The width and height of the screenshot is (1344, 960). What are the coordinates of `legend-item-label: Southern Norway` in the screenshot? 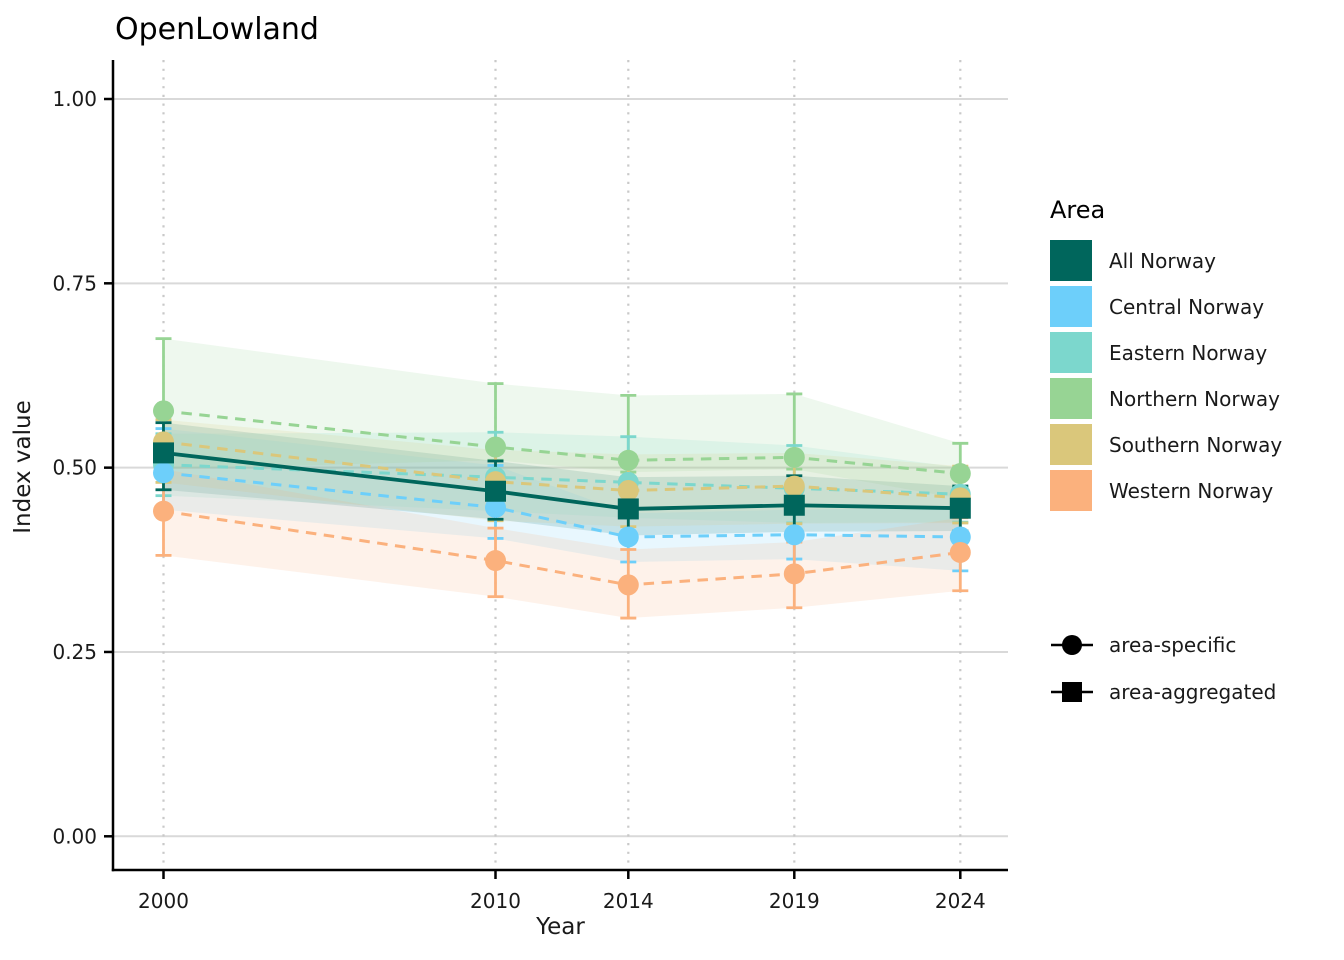 It's located at (1196, 444).